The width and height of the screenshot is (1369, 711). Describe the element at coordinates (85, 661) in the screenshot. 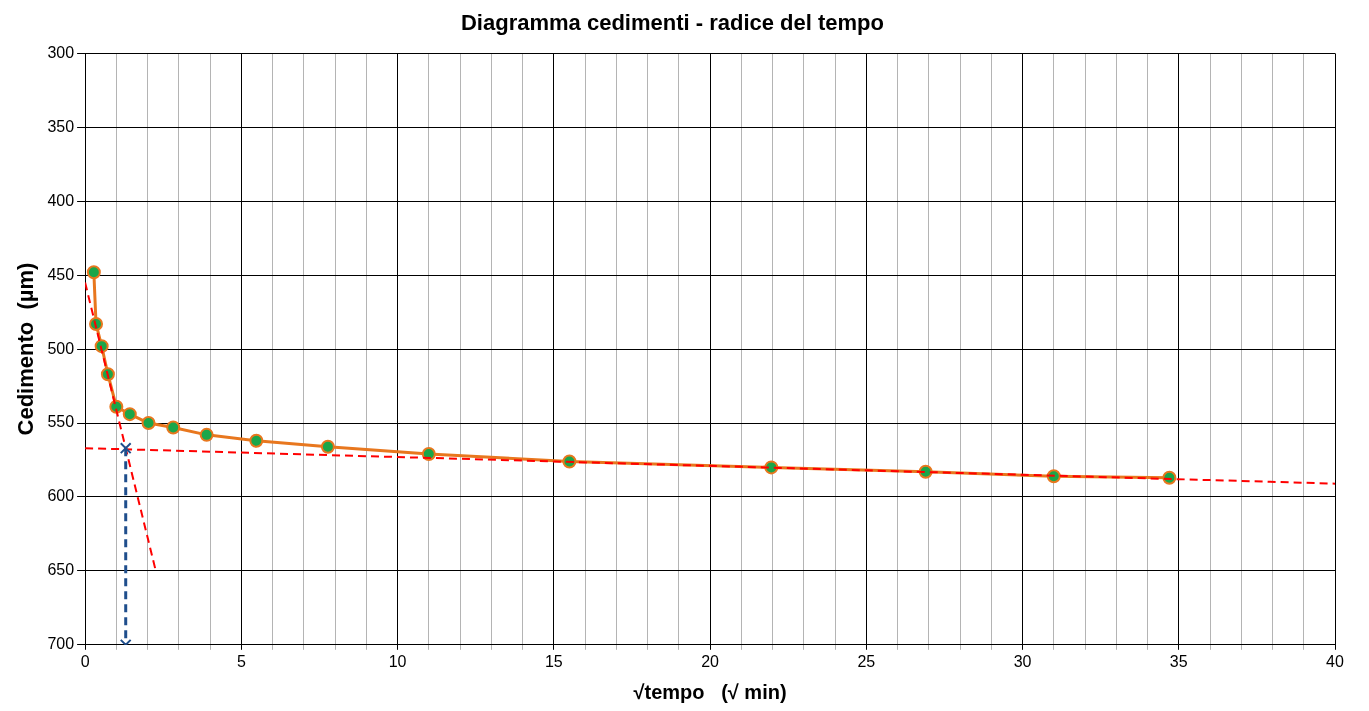

I see `x-tick-label: 0` at that location.